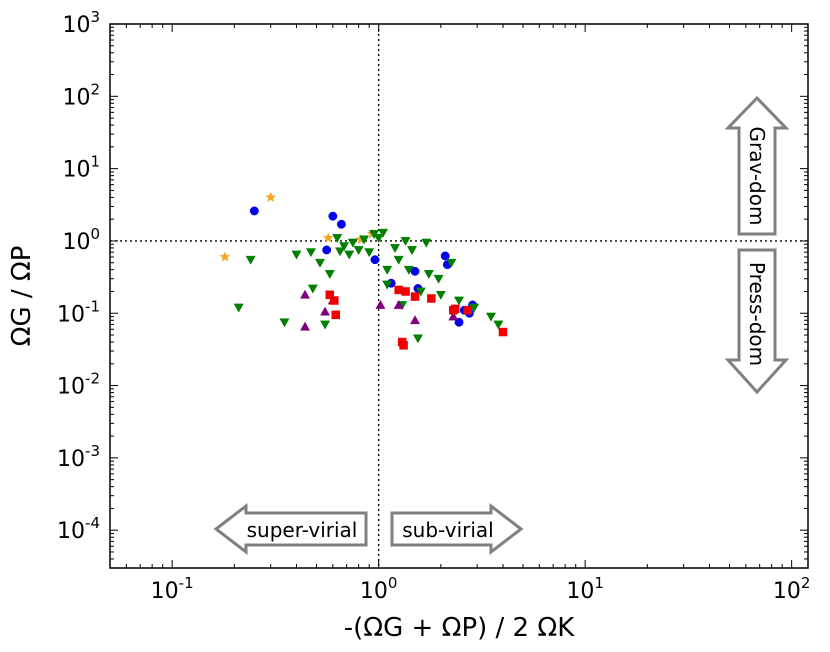 Image resolution: width=830 pixels, height=652 pixels. I want to click on press-dom-label: Press-dom, so click(757, 314).